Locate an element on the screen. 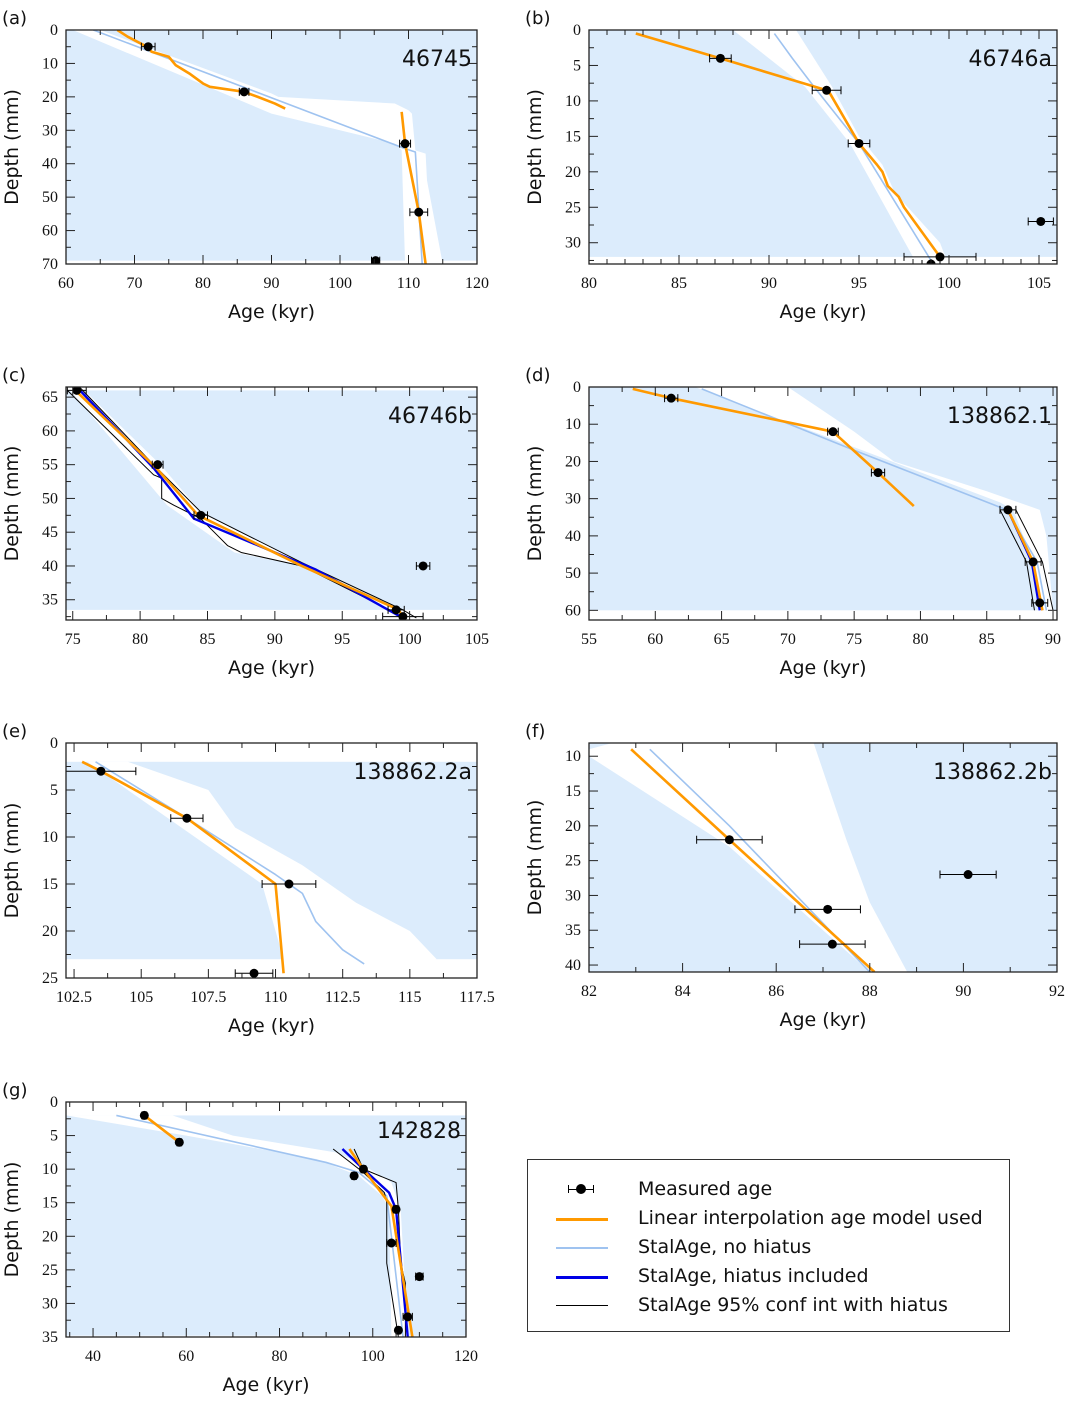 This screenshot has width=1067, height=1401. x-tick-label: 120 is located at coordinates (477, 283).